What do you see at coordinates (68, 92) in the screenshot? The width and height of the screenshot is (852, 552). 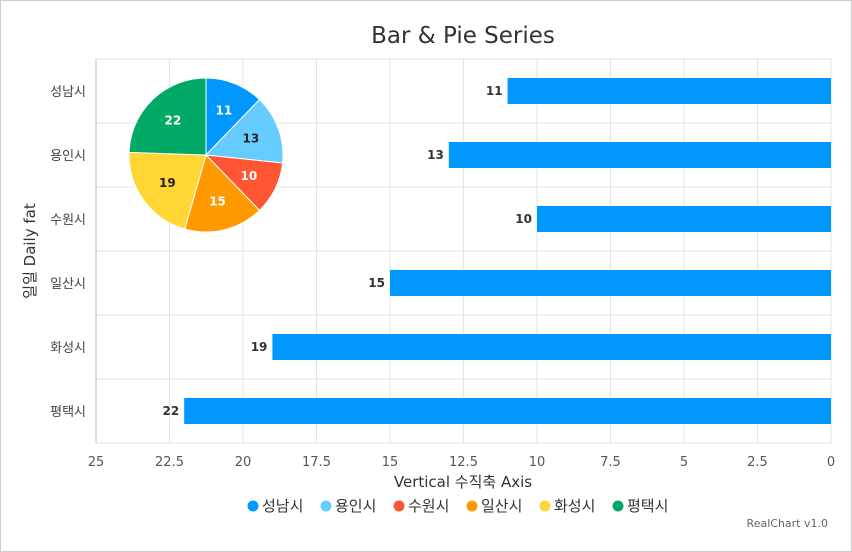 I see `category-label: 성남시` at bounding box center [68, 92].